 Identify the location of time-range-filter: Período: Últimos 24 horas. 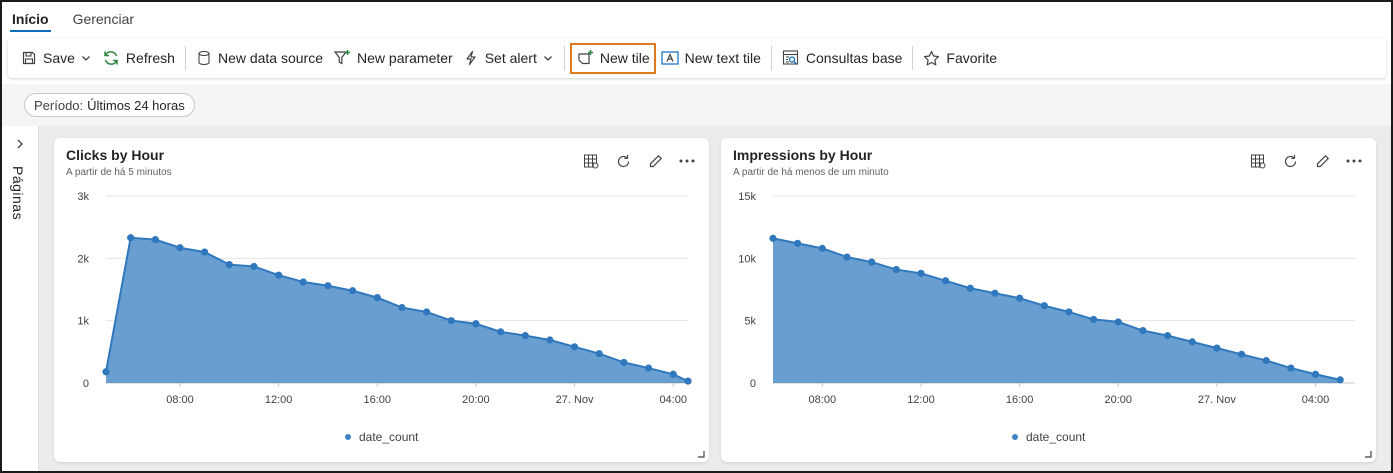
(109, 105).